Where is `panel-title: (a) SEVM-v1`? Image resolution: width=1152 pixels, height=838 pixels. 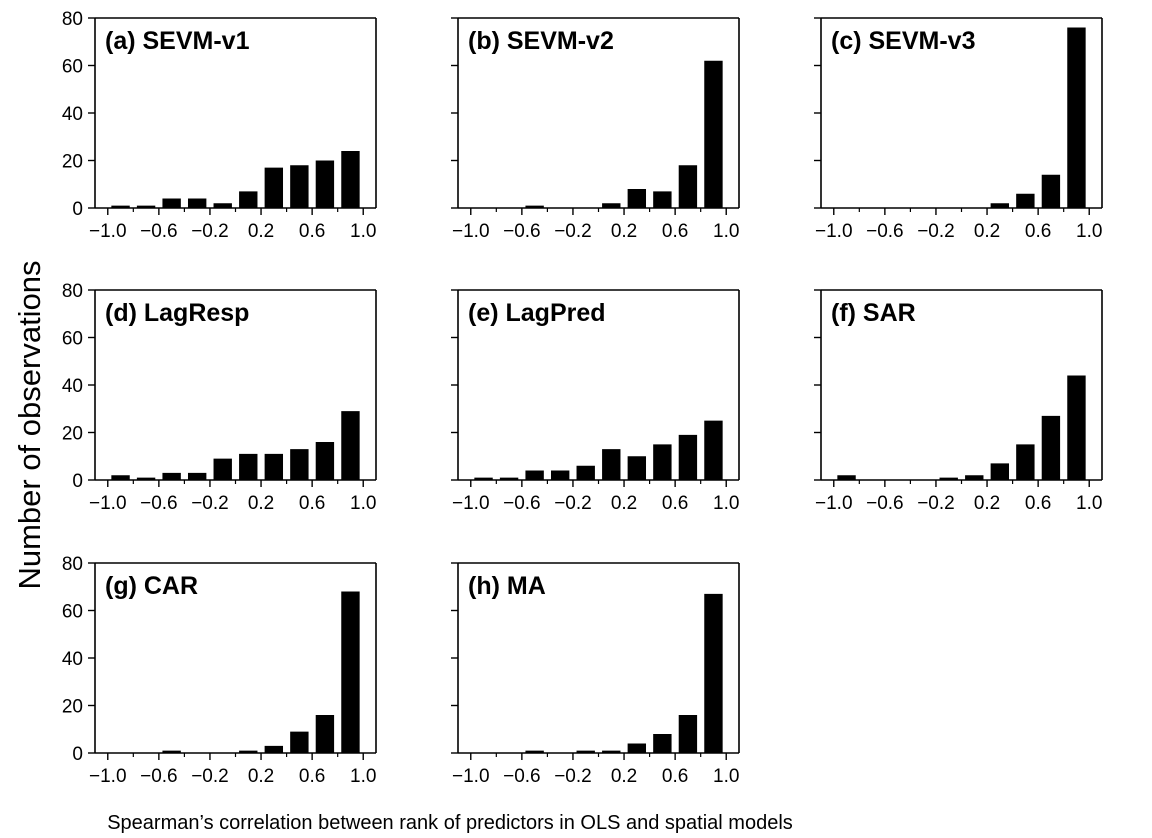
panel-title: (a) SEVM-v1 is located at coordinates (177, 41).